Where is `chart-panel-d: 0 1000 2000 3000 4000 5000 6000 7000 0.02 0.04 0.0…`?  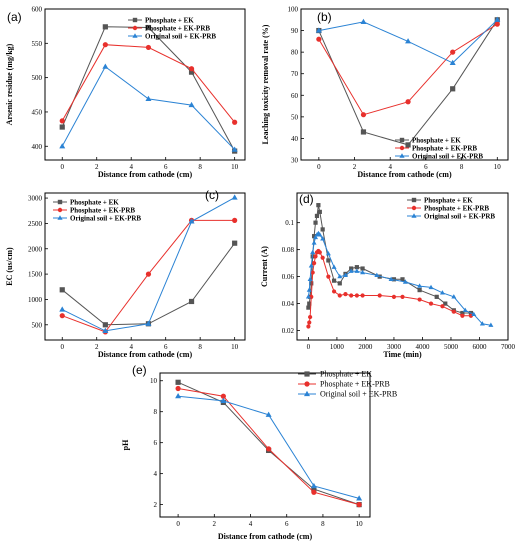
chart-panel-d: 0 1000 2000 3000 4000 5000 6000 7000 0.02 0.04 0.0… is located at coordinates (388, 275).